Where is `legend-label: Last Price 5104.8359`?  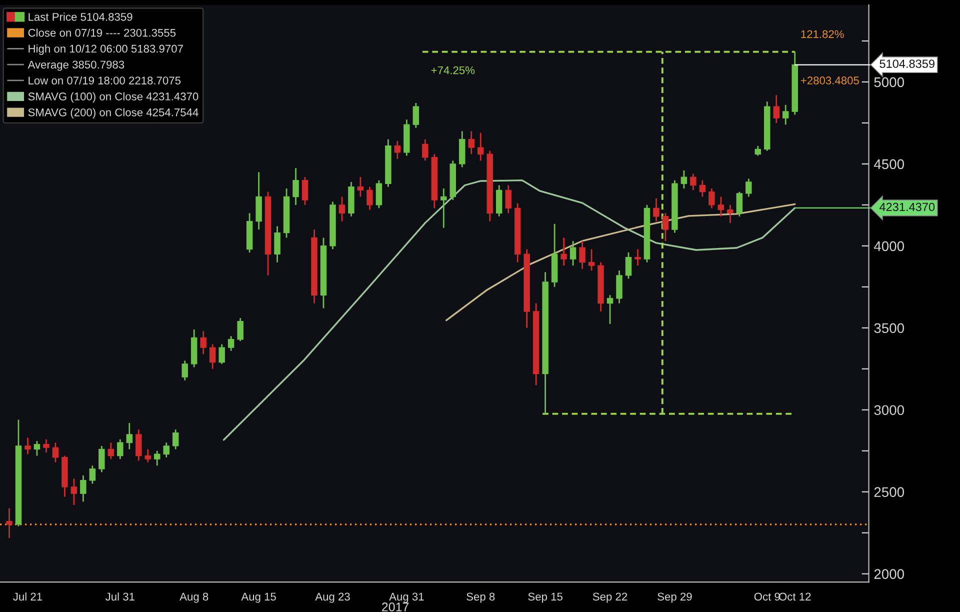 legend-label: Last Price 5104.8359 is located at coordinates (80, 16).